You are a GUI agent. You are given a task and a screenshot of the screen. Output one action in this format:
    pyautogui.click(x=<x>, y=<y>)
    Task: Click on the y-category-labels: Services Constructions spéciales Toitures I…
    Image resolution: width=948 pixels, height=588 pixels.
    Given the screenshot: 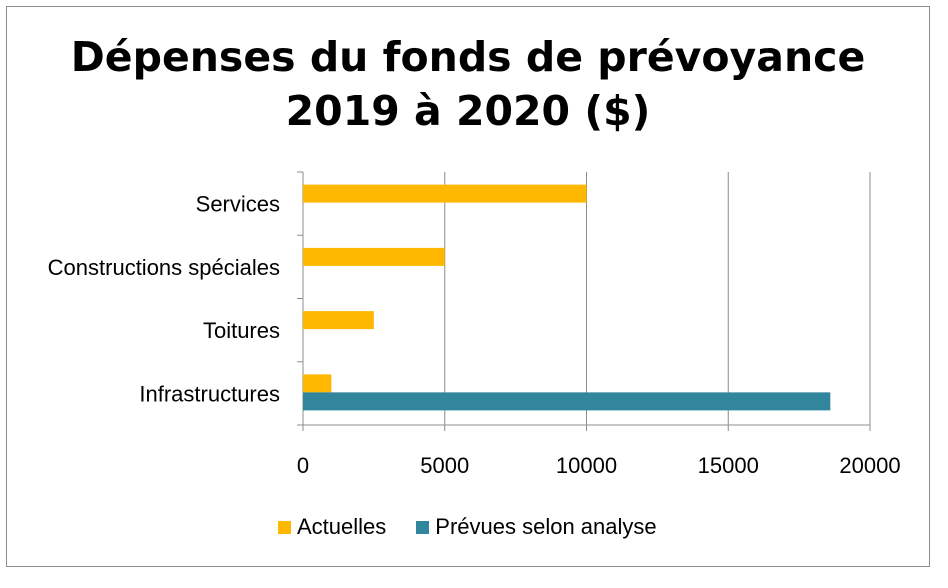 What is the action you would take?
    pyautogui.click(x=164, y=299)
    